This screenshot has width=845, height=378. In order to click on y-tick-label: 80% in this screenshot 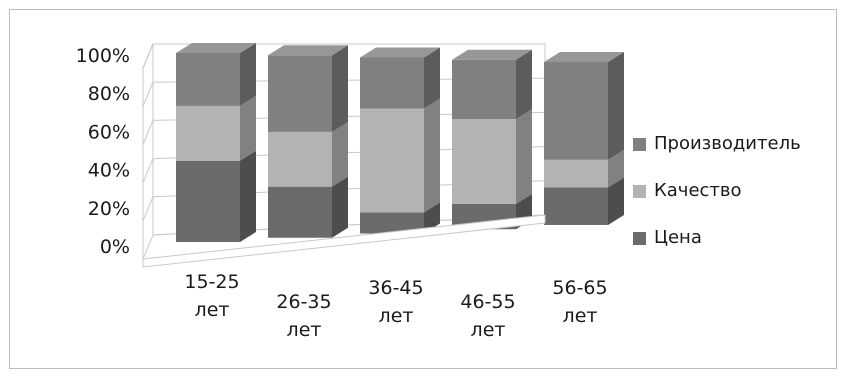, I will do `click(109, 94)`.